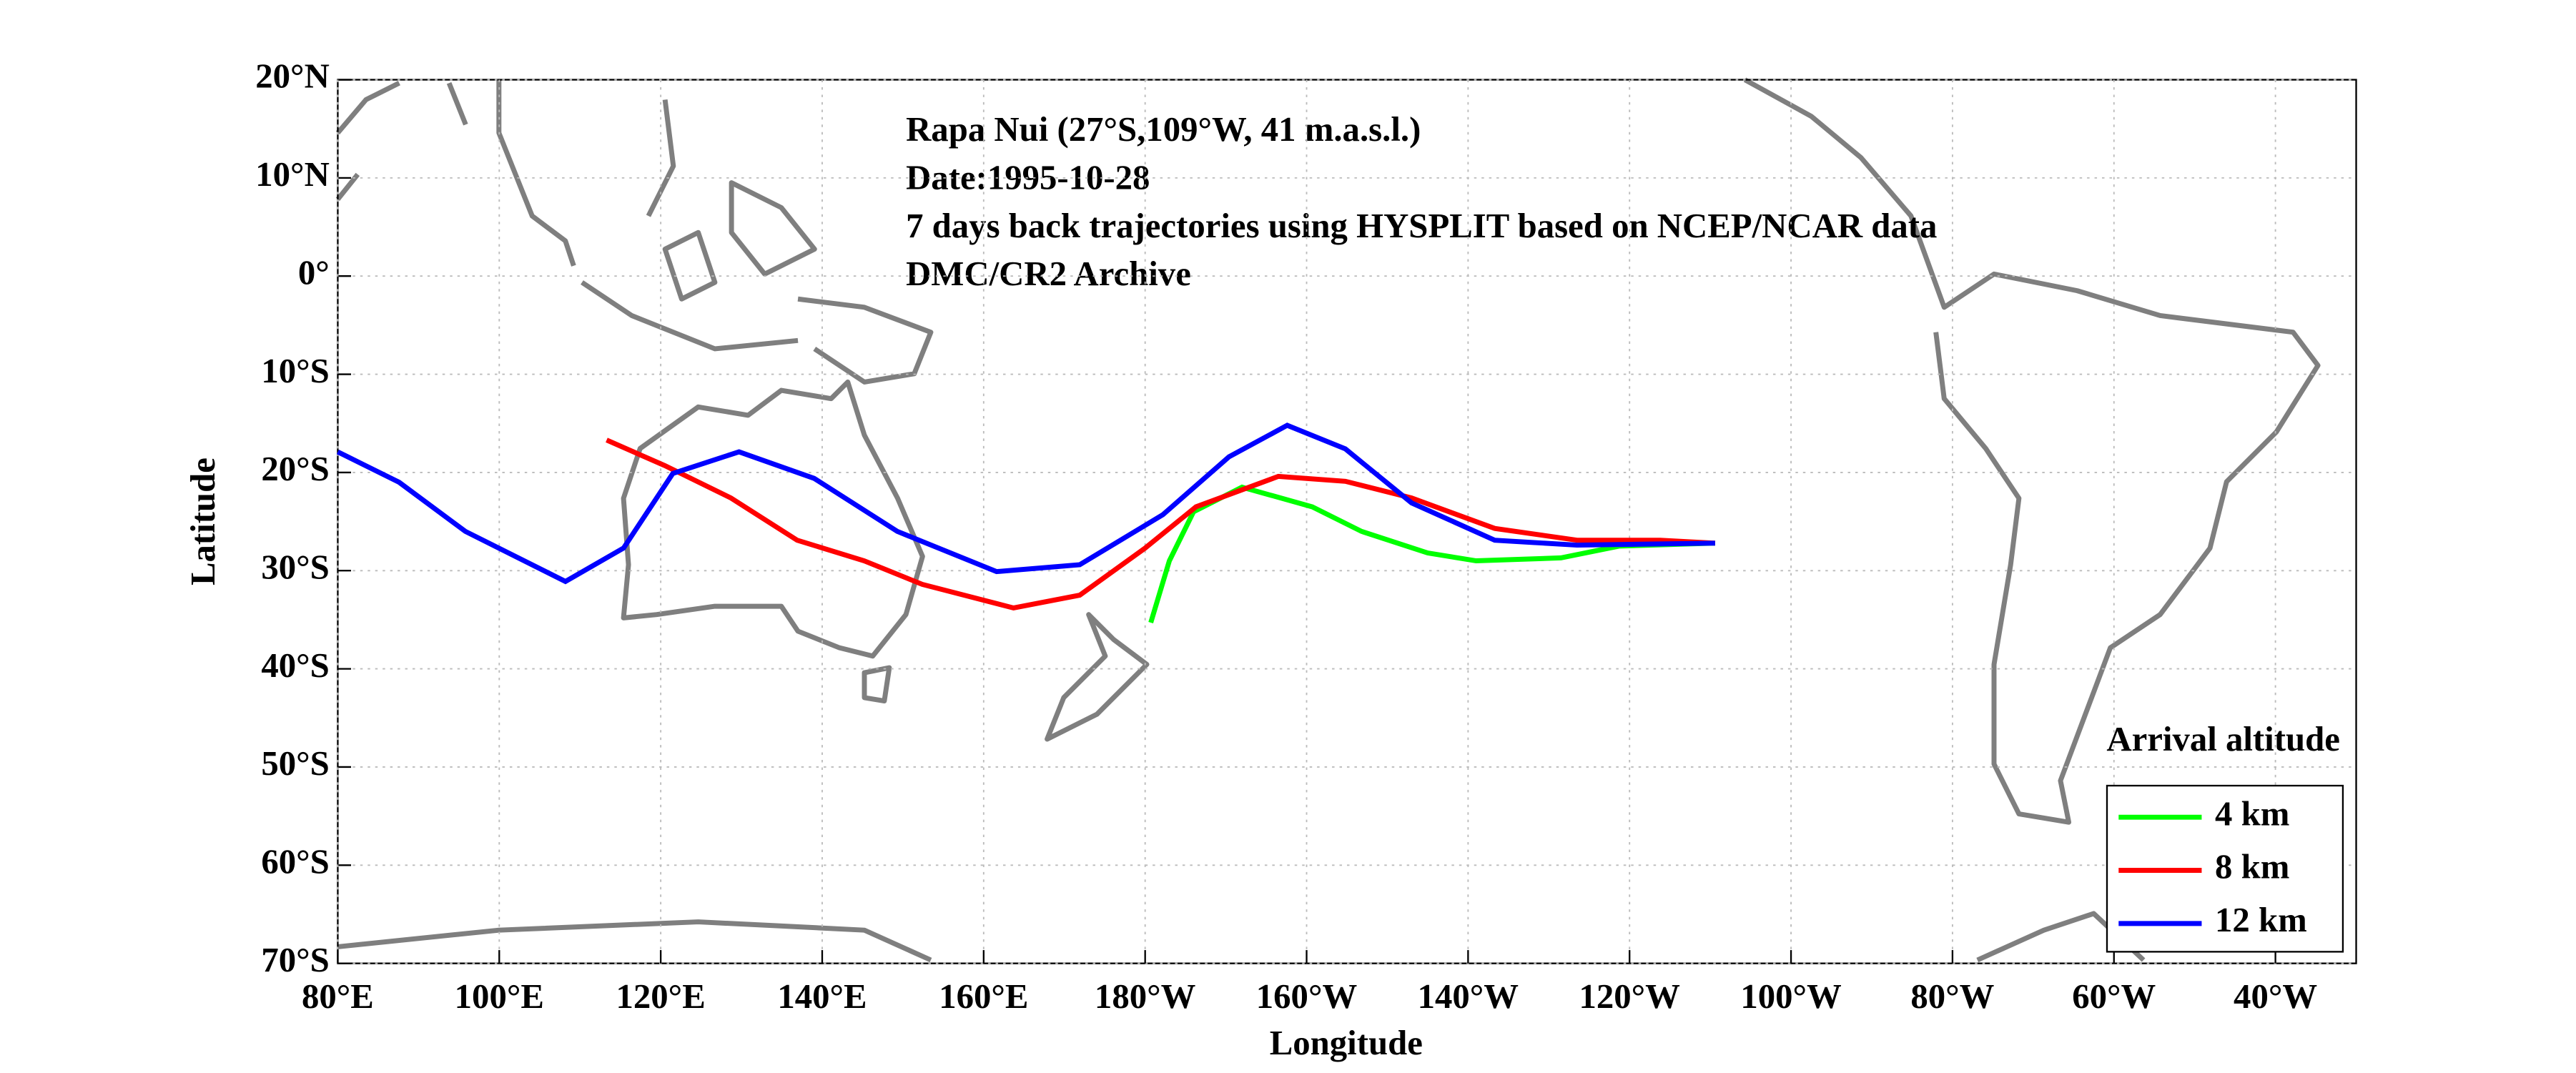  What do you see at coordinates (2275, 996) in the screenshot?
I see `x-tick-label: 40°W` at bounding box center [2275, 996].